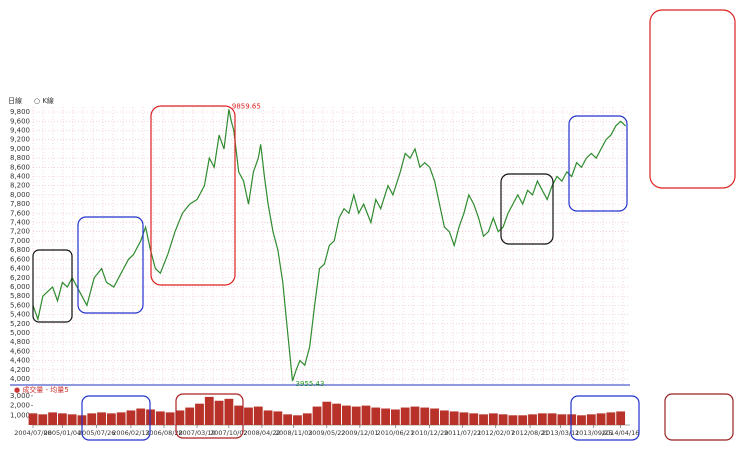 This screenshot has height=460, width=745. What do you see at coordinates (560, 433) in the screenshot?
I see `x-tick-label: 2013/03/11` at bounding box center [560, 433].